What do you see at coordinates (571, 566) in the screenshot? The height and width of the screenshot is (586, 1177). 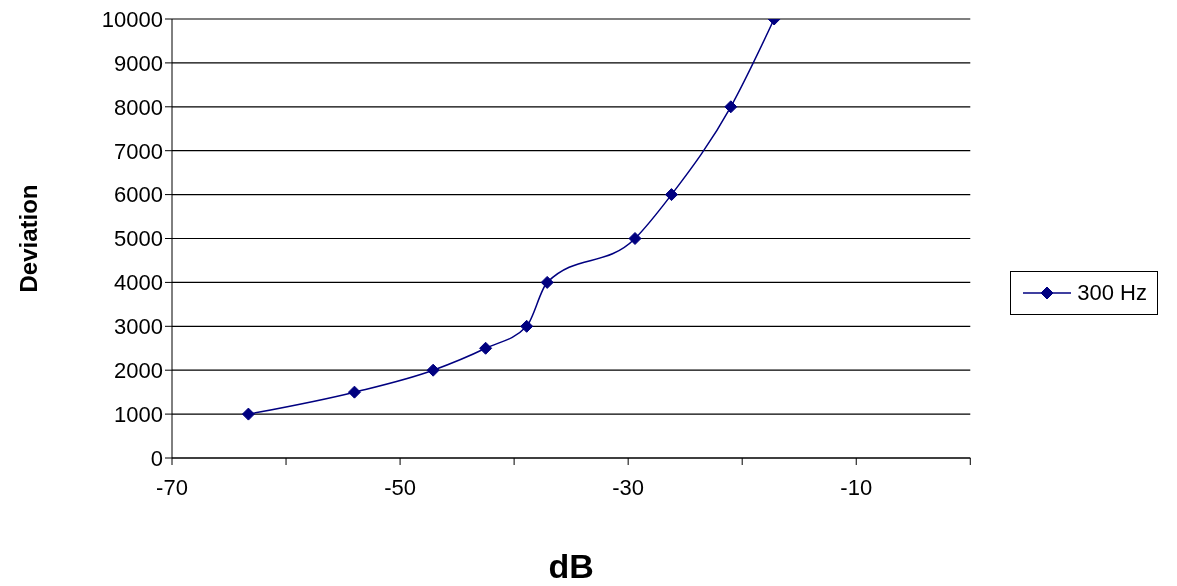 I see `x-axis-title: dB` at bounding box center [571, 566].